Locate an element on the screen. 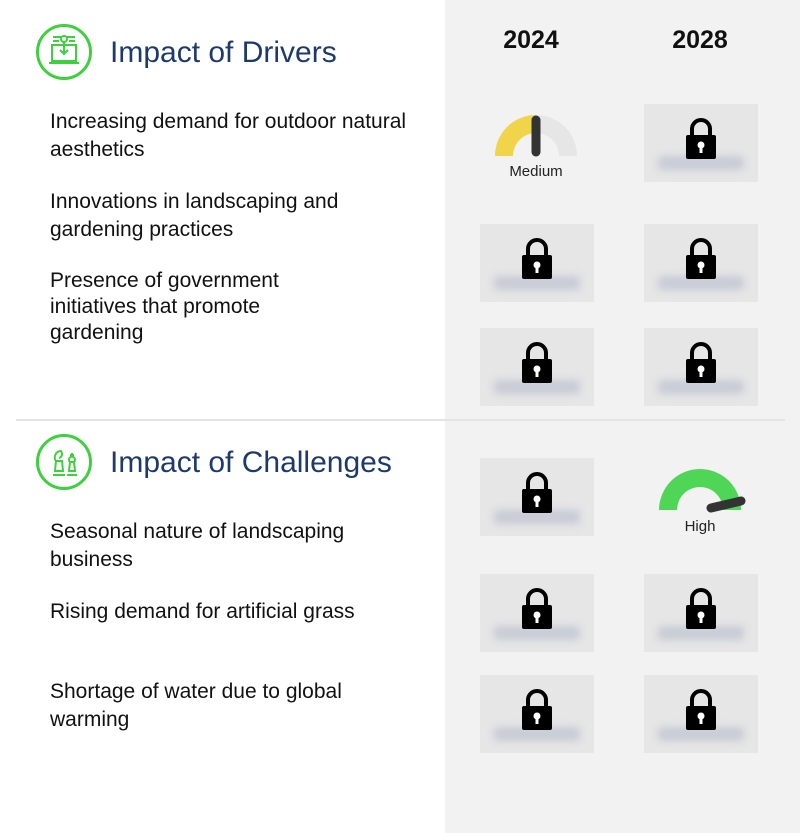 This screenshot has width=800, height=833. gauge-label: High is located at coordinates (700, 526).